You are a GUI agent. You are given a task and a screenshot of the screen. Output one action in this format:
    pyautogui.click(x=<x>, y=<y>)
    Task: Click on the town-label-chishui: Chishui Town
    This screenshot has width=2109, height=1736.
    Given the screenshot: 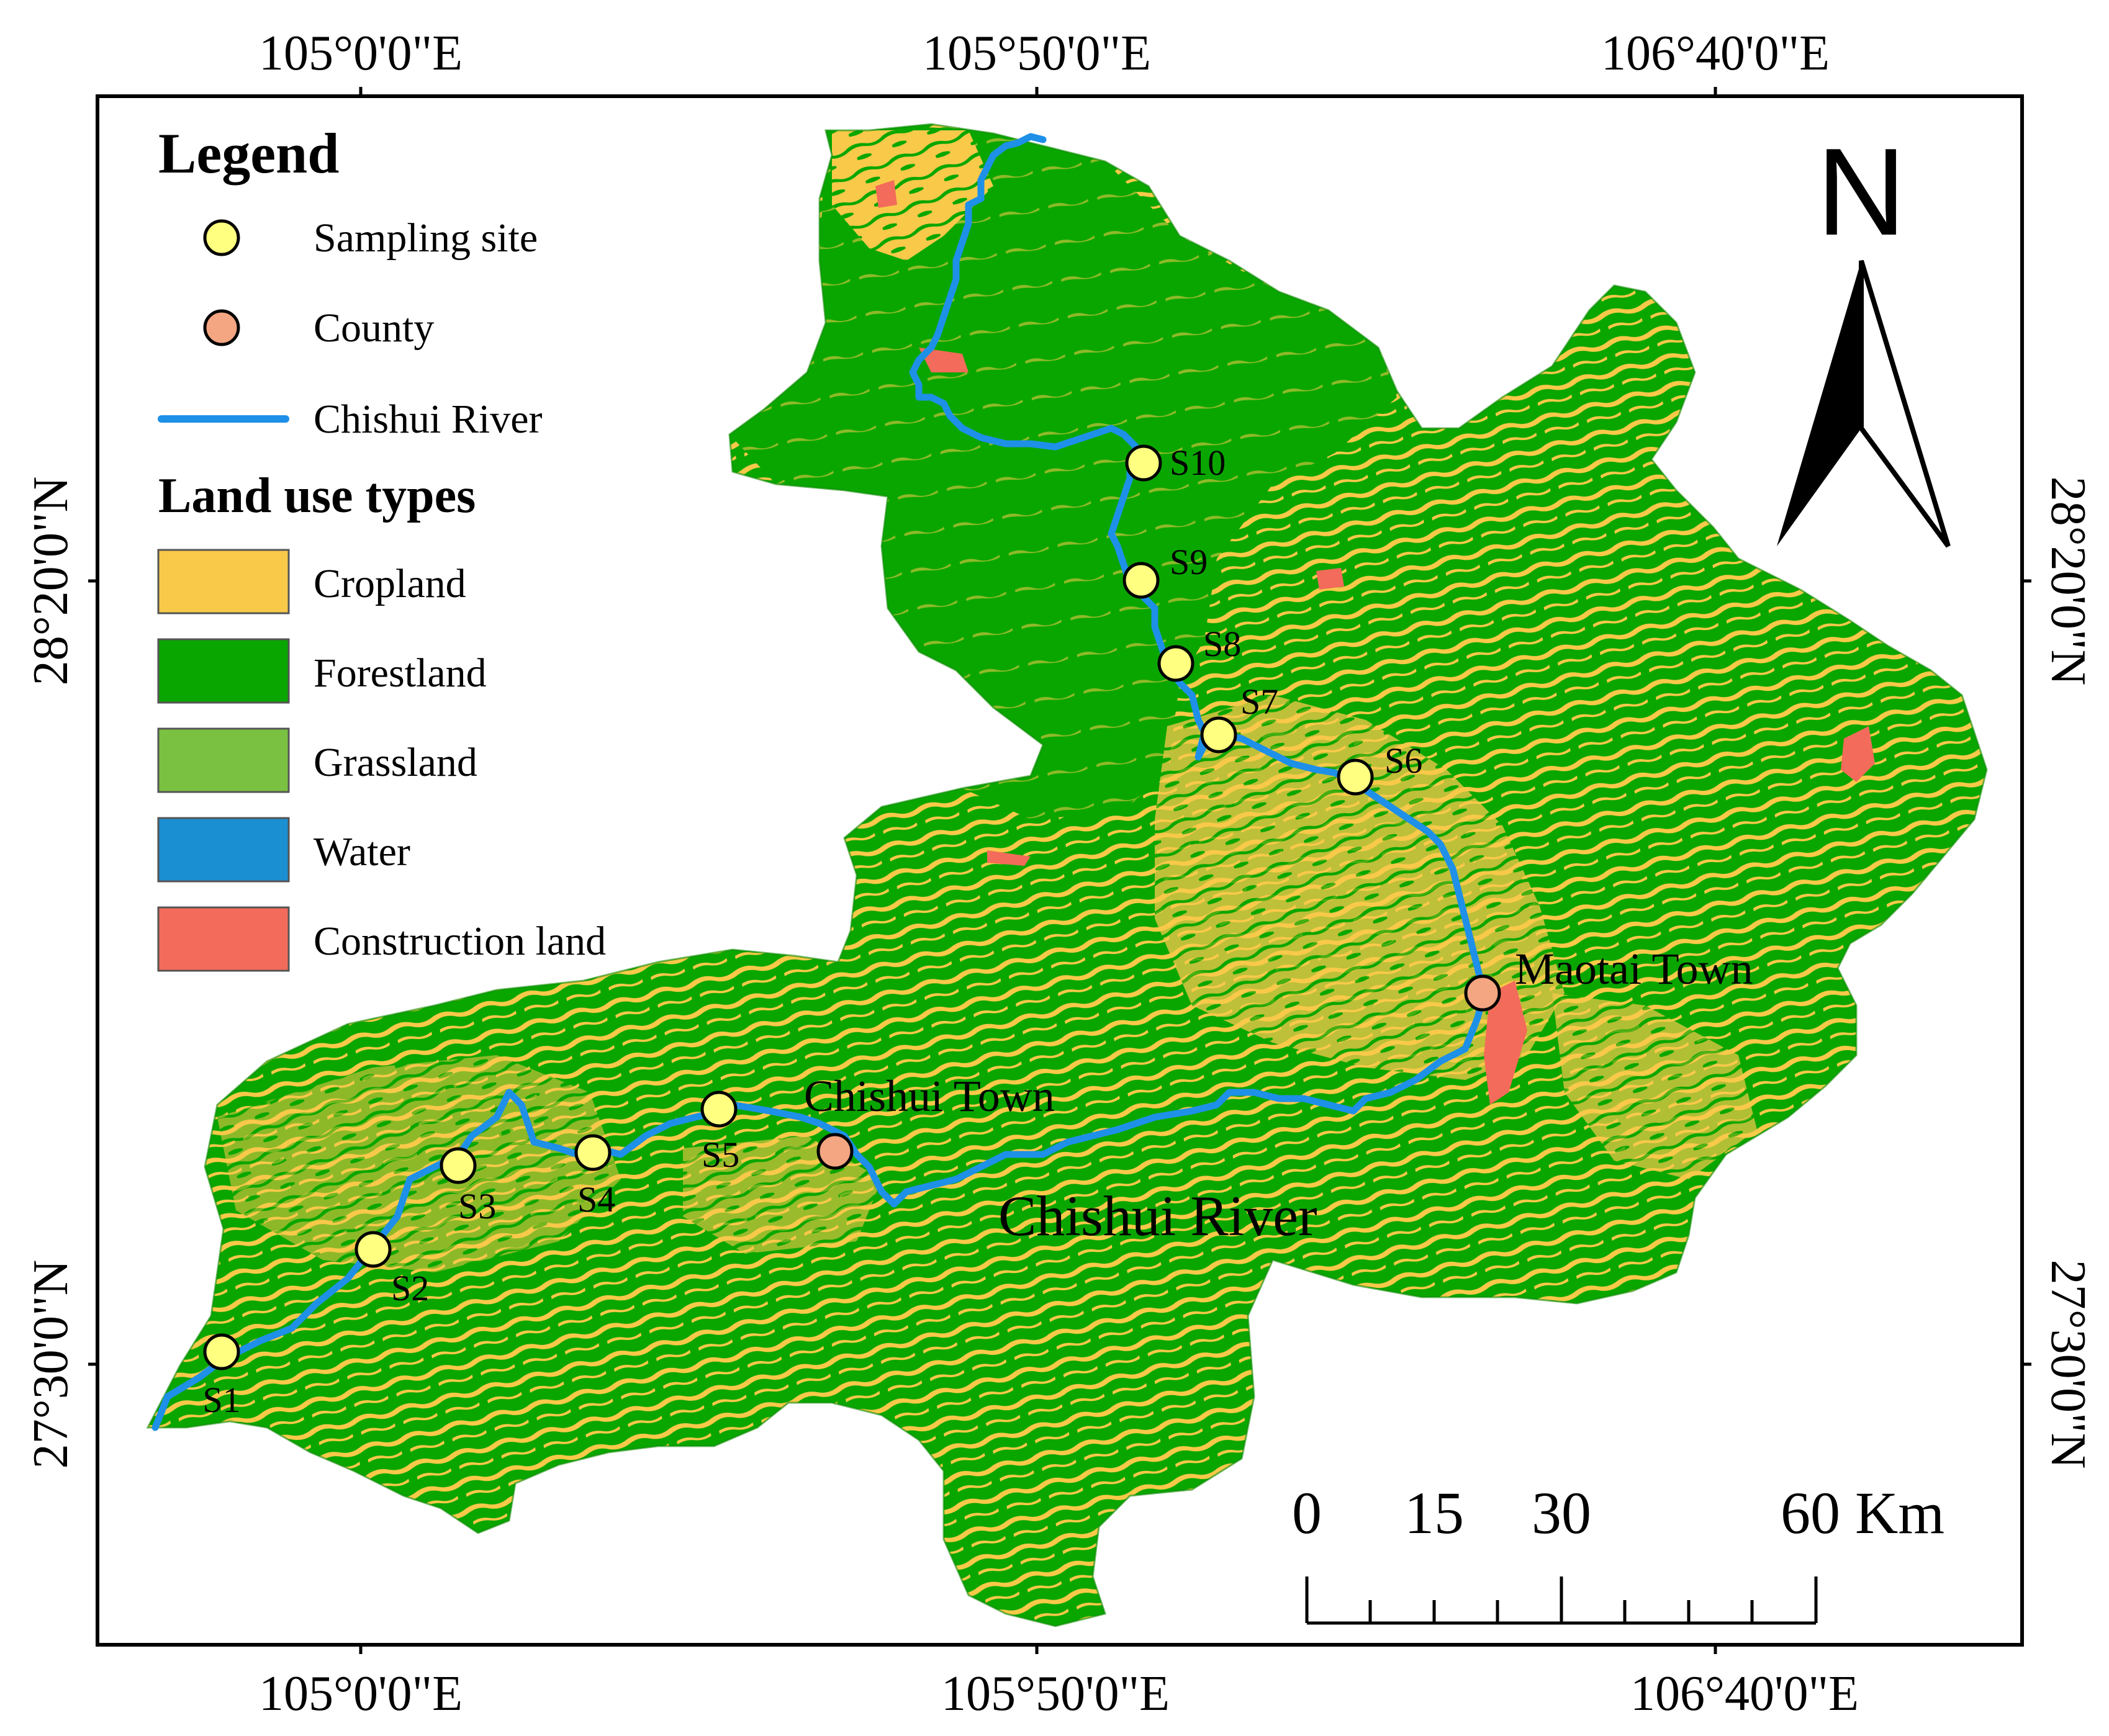 What is the action you would take?
    pyautogui.click(x=929, y=1096)
    